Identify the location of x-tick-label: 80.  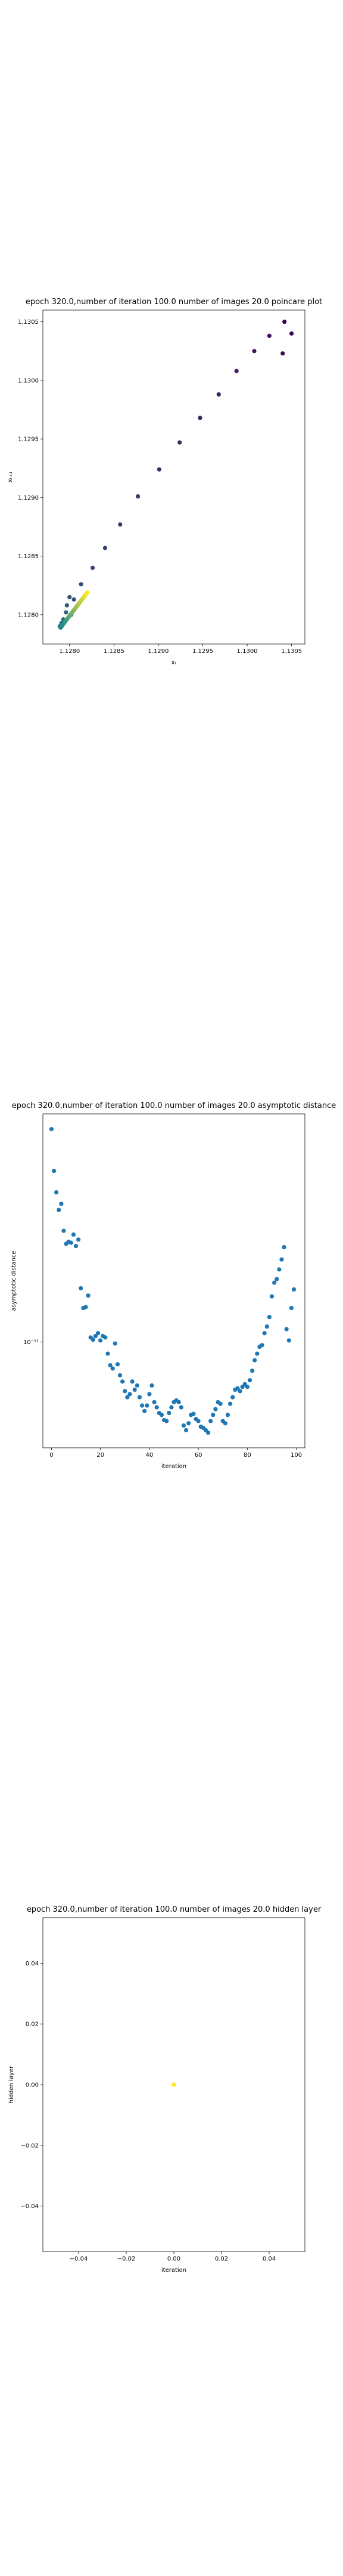
(247, 1456).